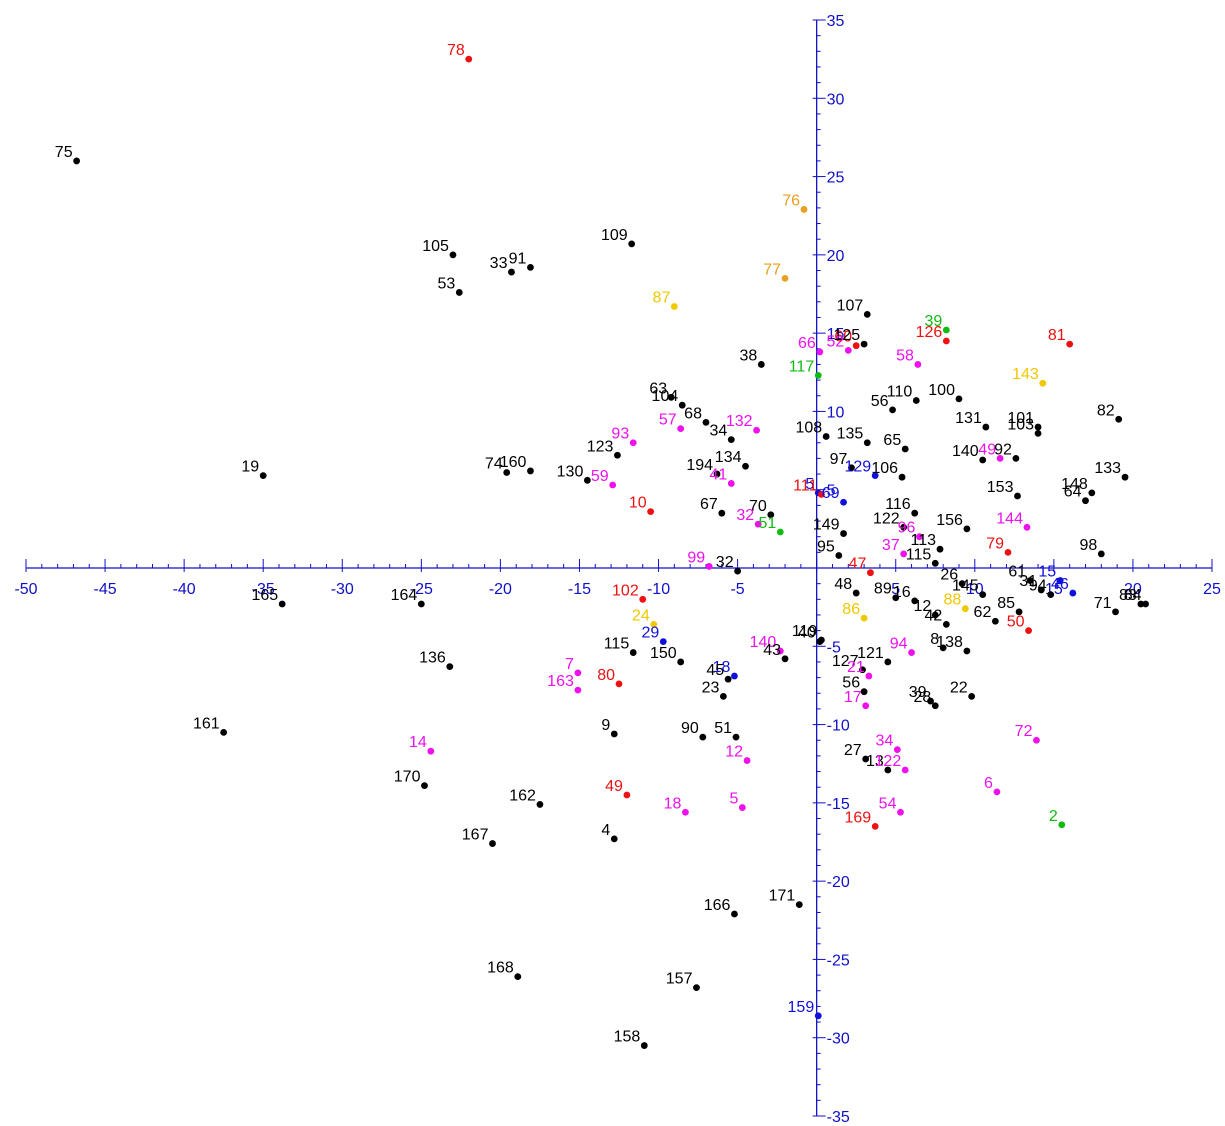 This screenshot has width=1225, height=1126. What do you see at coordinates (857, 817) in the screenshot?
I see `data-label: 169` at bounding box center [857, 817].